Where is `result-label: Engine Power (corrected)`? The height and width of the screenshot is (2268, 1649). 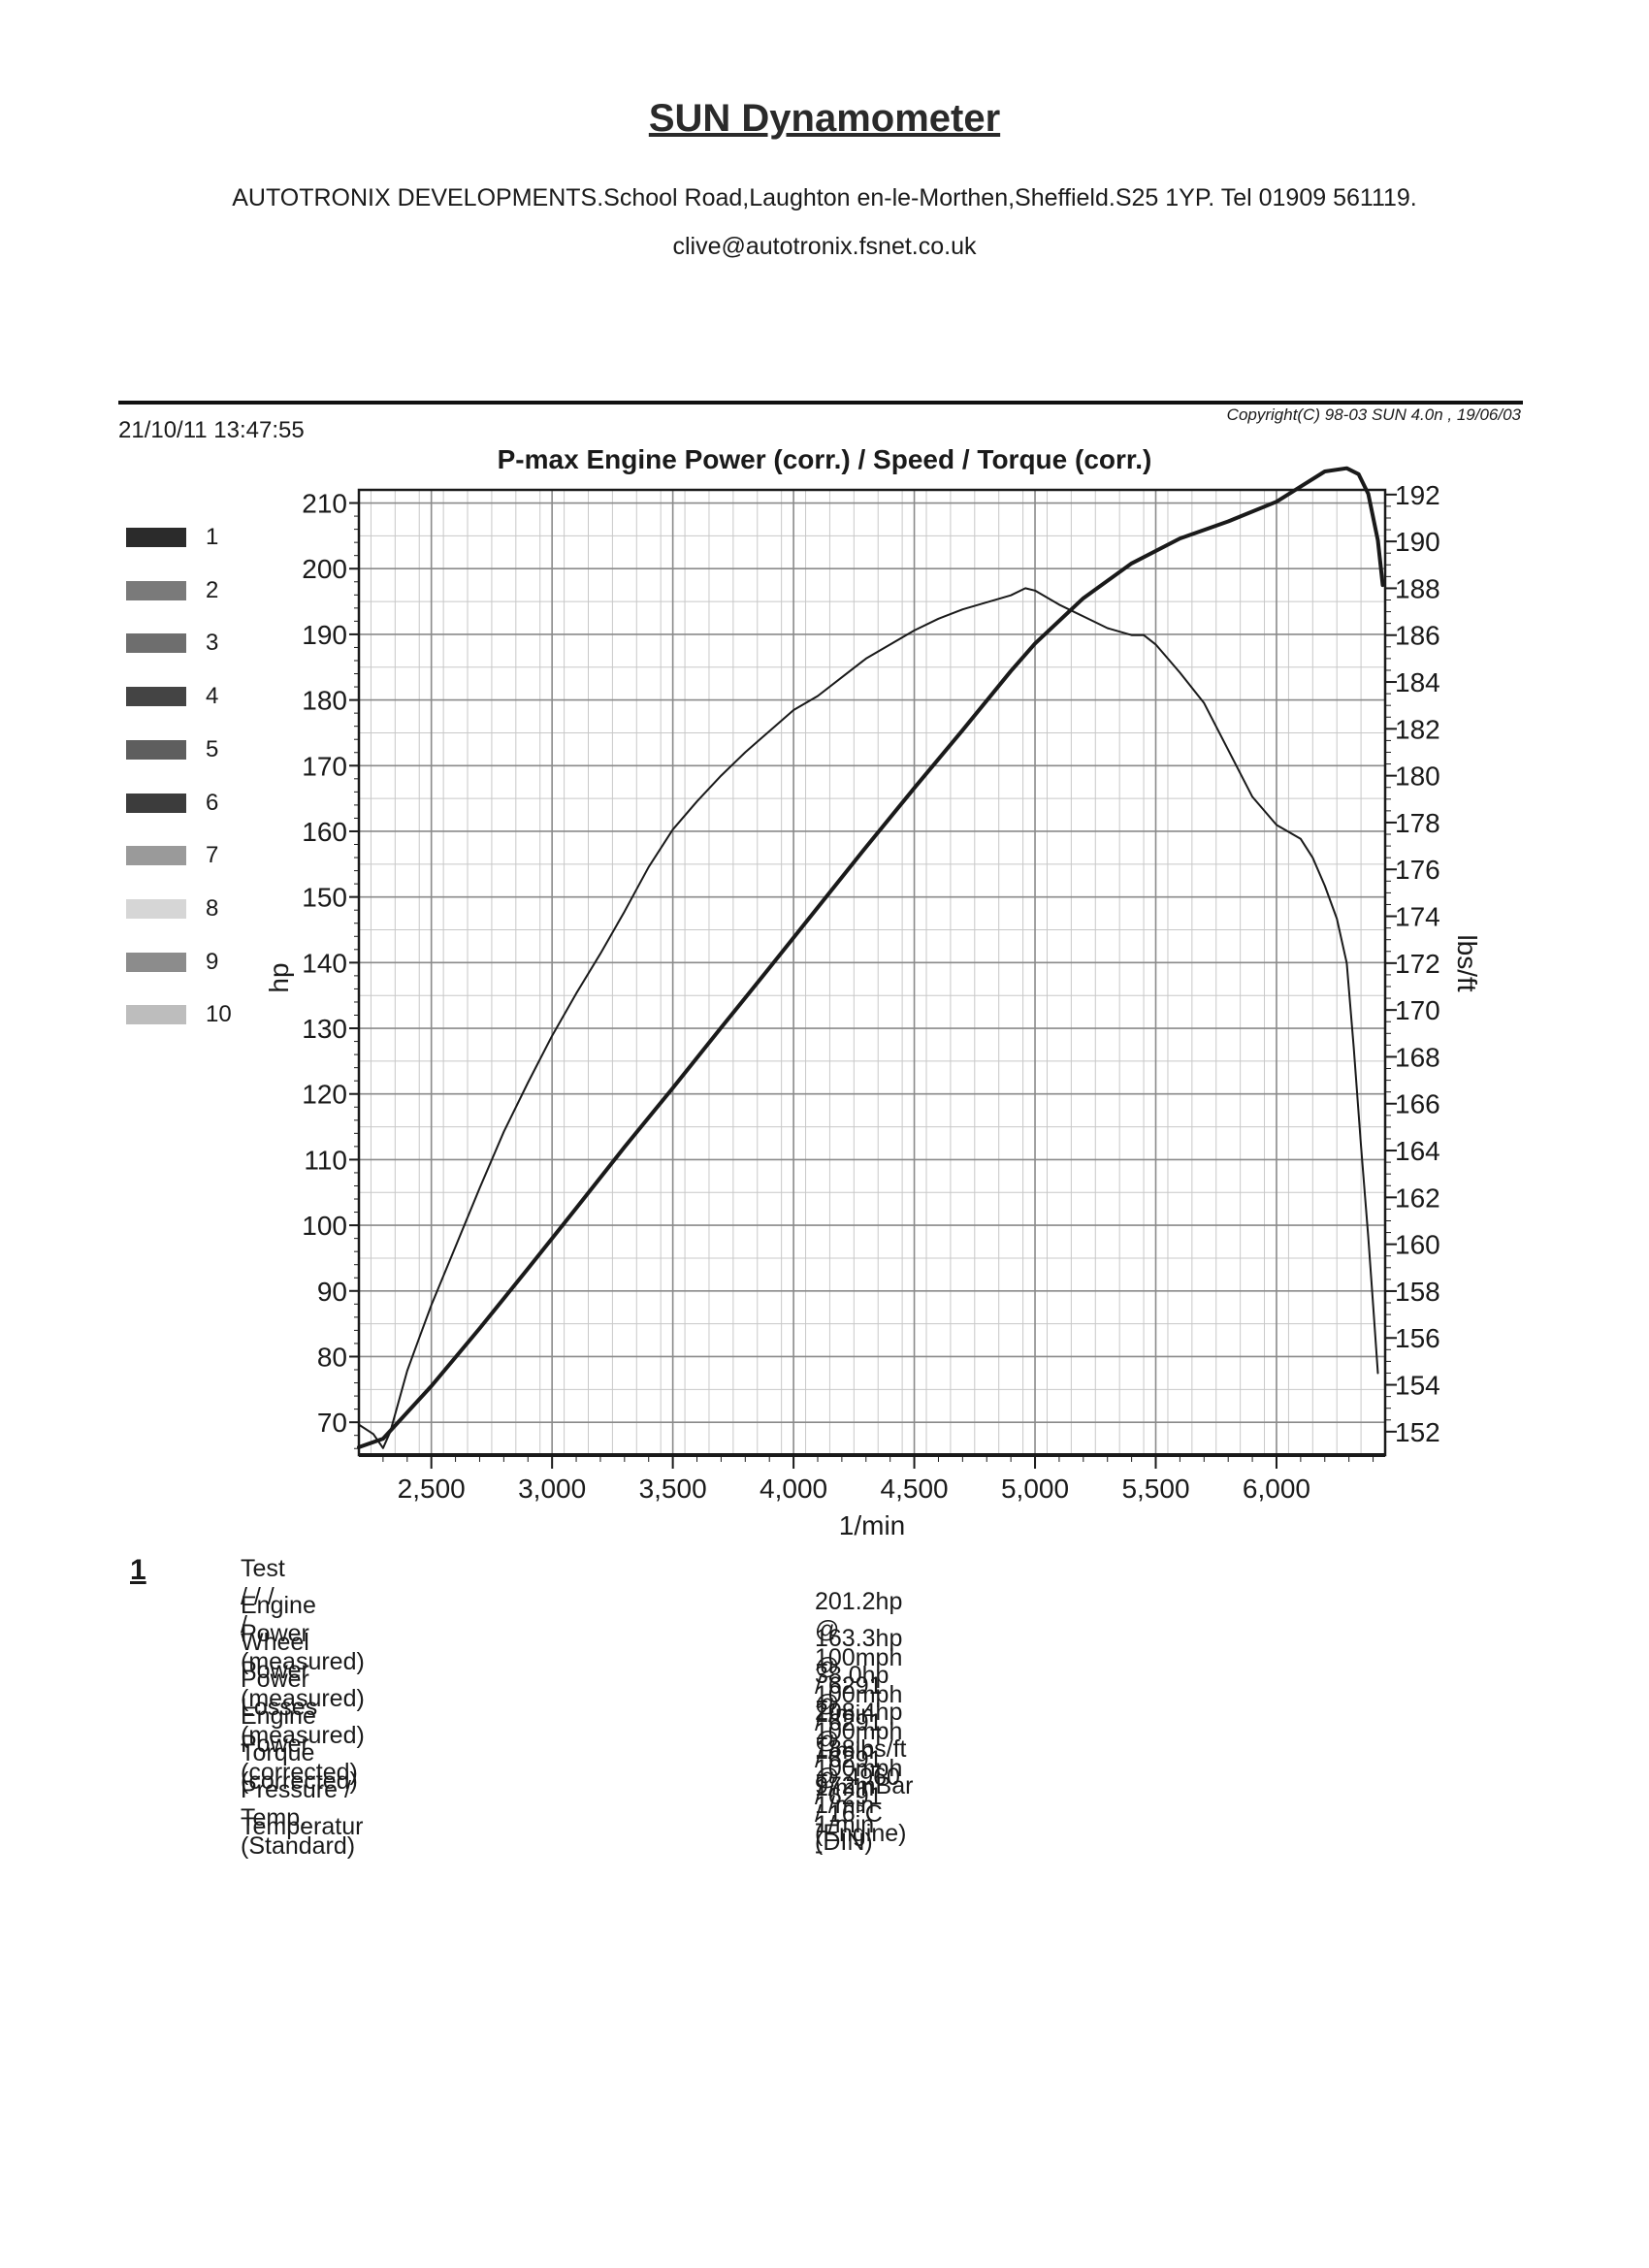
result-label: Engine Power (corrected) is located at coordinates (299, 1744).